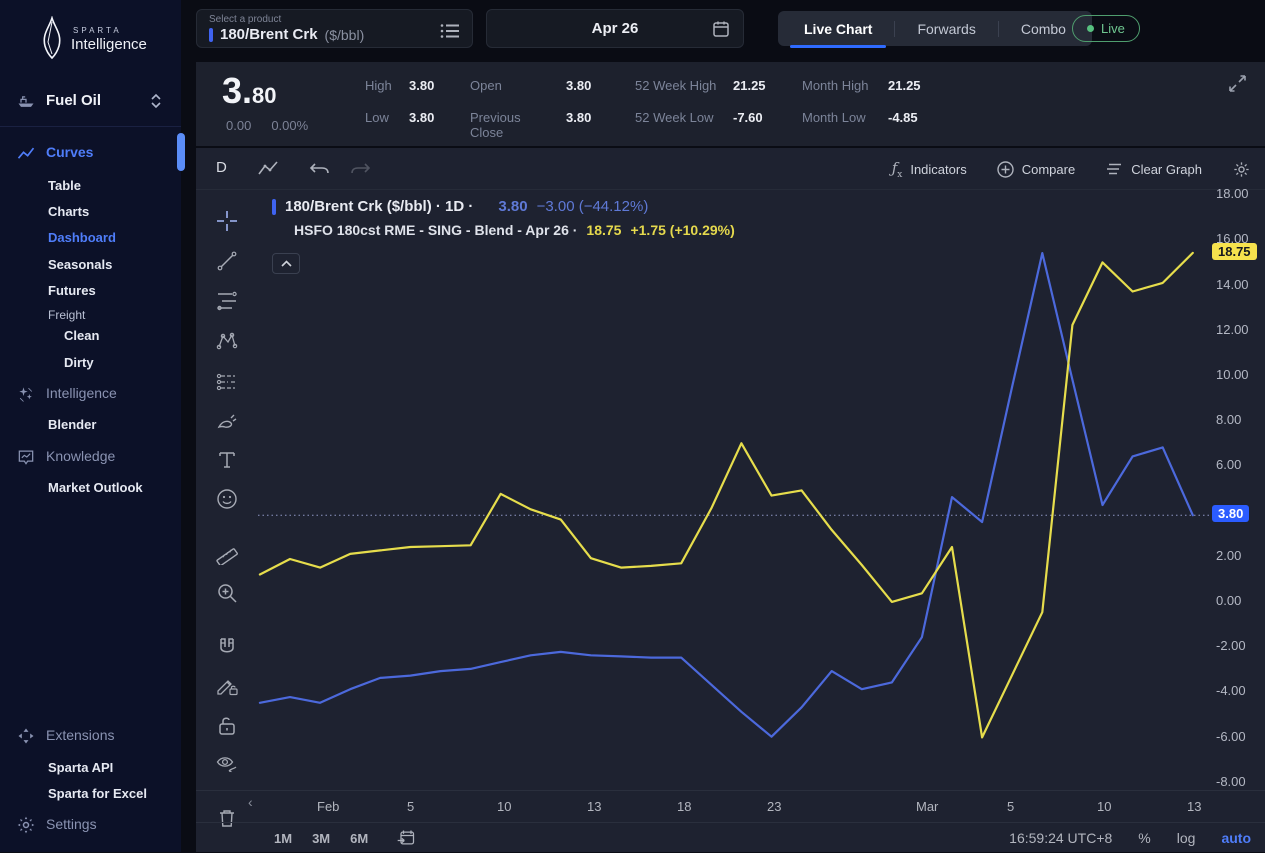 The width and height of the screenshot is (1265, 853). I want to click on product-name: 180/Brent Crk, so click(269, 34).